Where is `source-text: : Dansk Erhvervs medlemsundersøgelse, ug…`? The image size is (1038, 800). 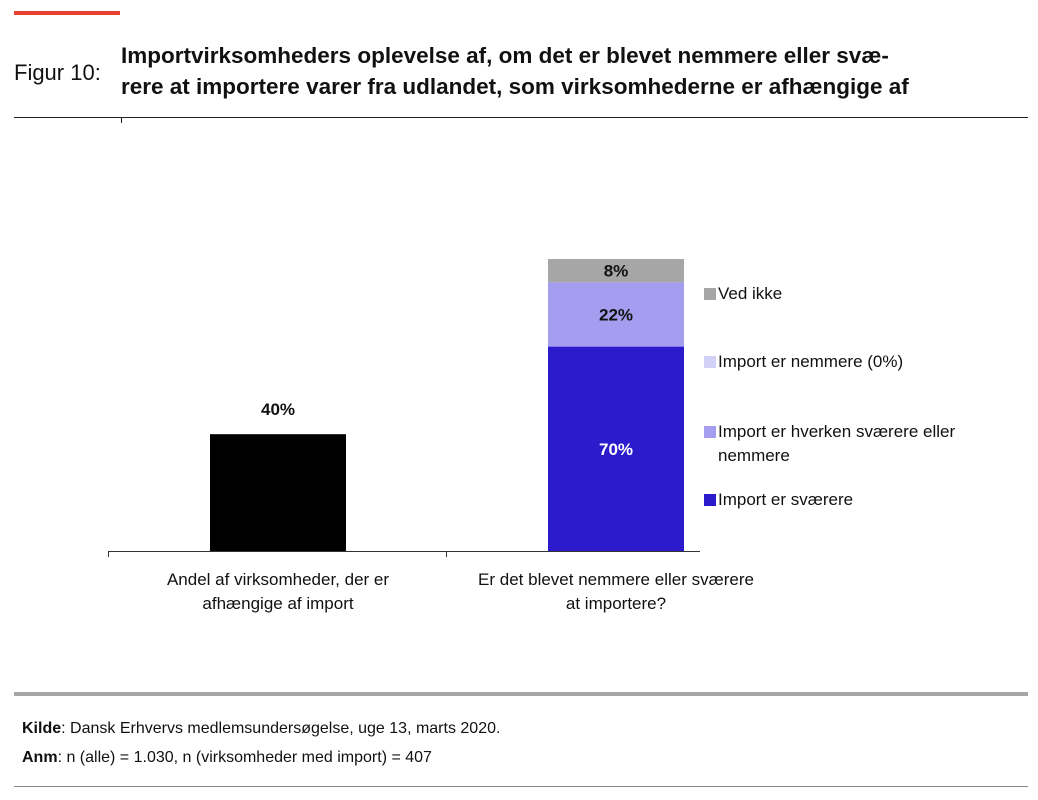
source-text: : Dansk Erhvervs medlemsundersøgelse, ug… is located at coordinates (281, 728).